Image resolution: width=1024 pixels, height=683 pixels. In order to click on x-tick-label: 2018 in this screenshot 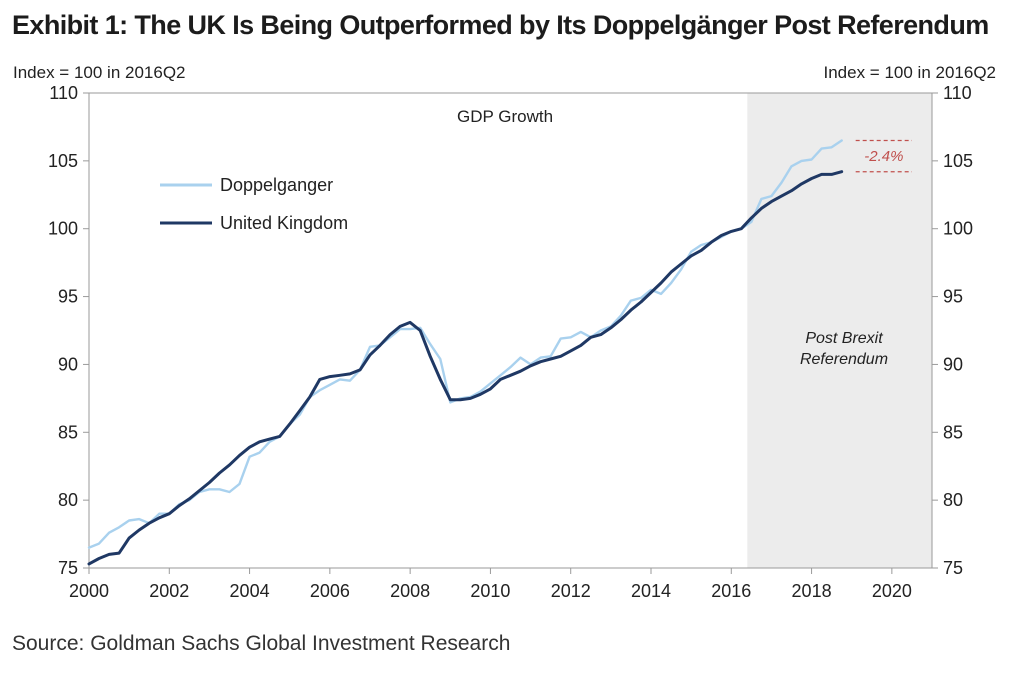, I will do `click(812, 591)`.